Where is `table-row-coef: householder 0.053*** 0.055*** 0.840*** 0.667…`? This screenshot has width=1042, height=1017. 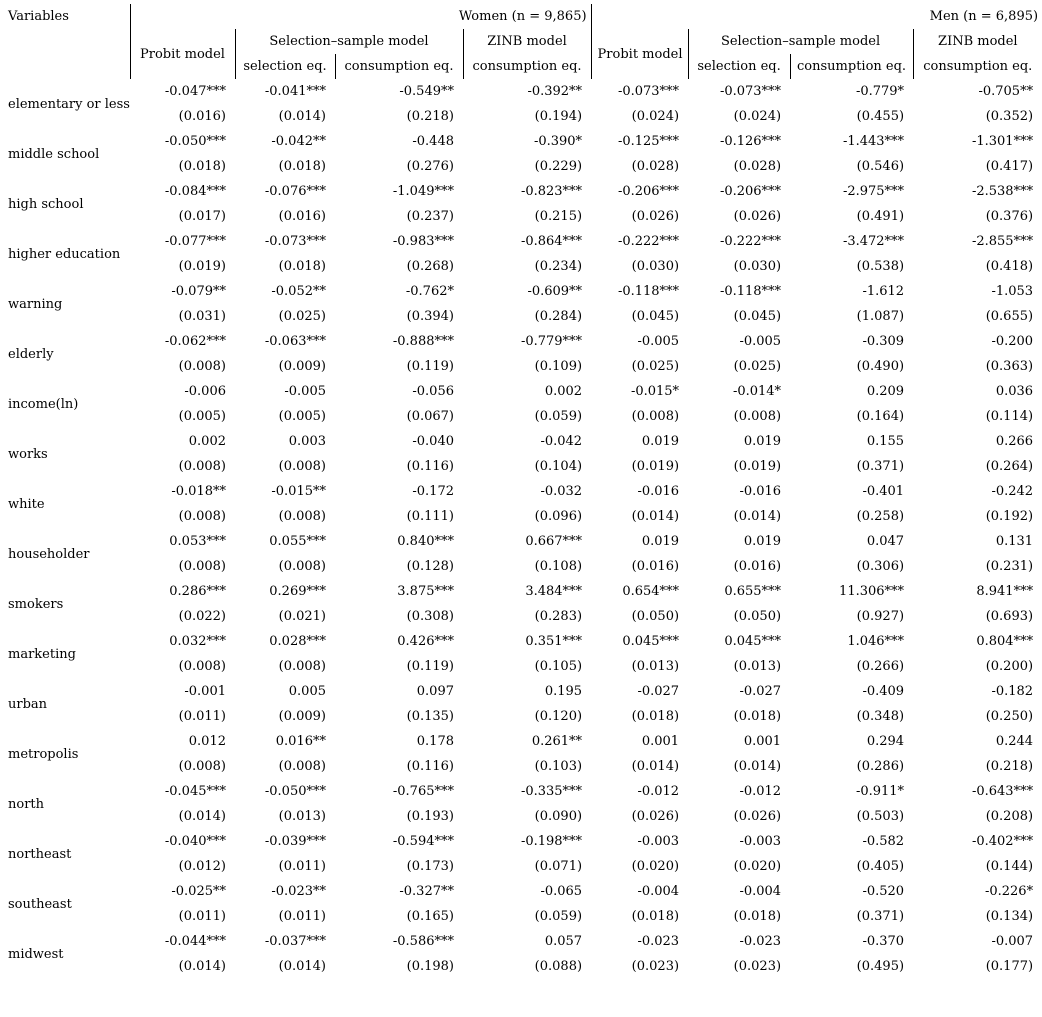 table-row-coef: householder 0.053*** 0.055*** 0.840*** 0.667… is located at coordinates (521, 545).